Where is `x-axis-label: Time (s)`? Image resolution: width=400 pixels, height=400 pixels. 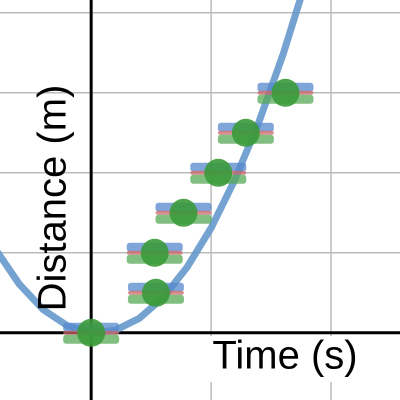
x-axis-label: Time (s) is located at coordinates (284, 356).